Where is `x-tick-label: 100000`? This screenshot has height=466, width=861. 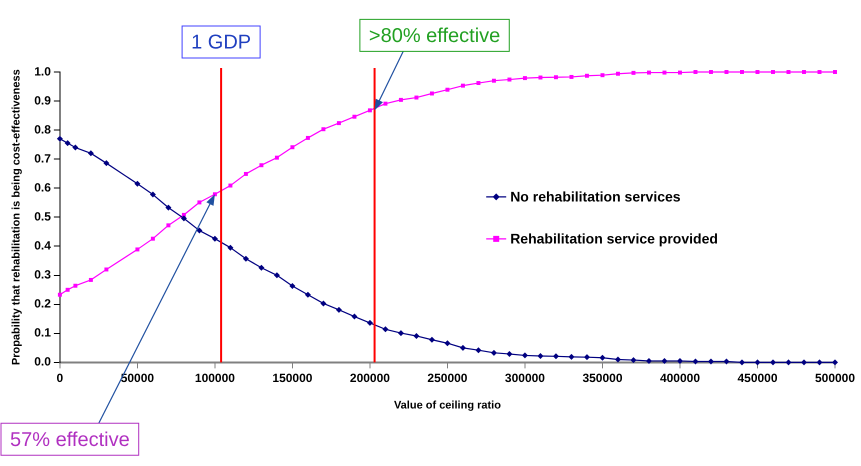 x-tick-label: 100000 is located at coordinates (215, 377).